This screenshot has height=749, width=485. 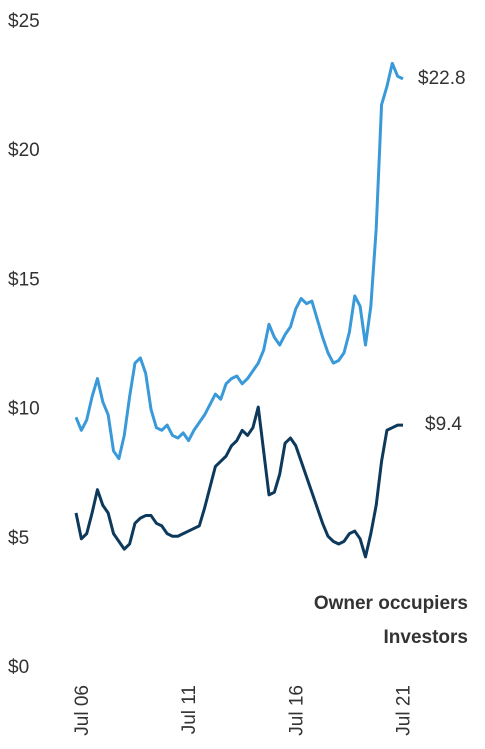 What do you see at coordinates (426, 637) in the screenshot?
I see `legend-entry: Investors` at bounding box center [426, 637].